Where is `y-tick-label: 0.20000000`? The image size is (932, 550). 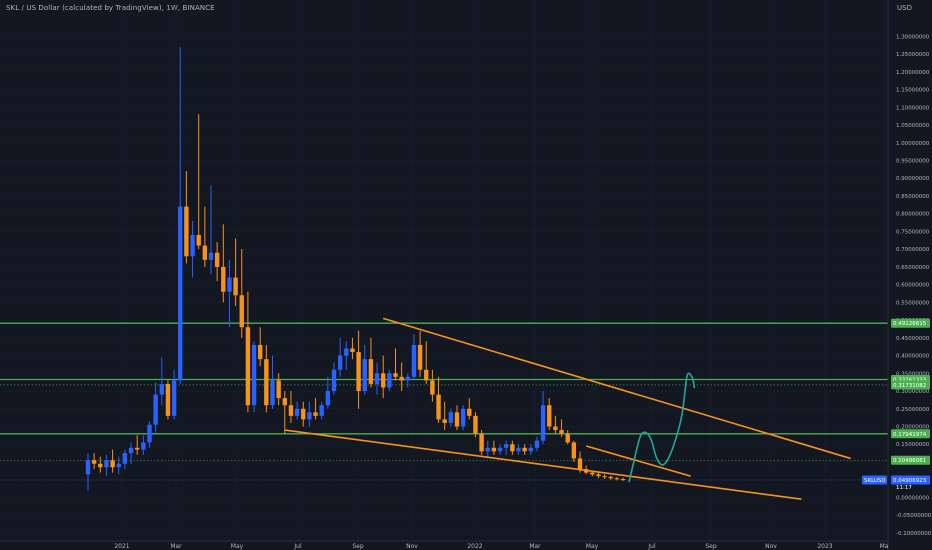 y-tick-label: 0.20000000 is located at coordinates (913, 428).